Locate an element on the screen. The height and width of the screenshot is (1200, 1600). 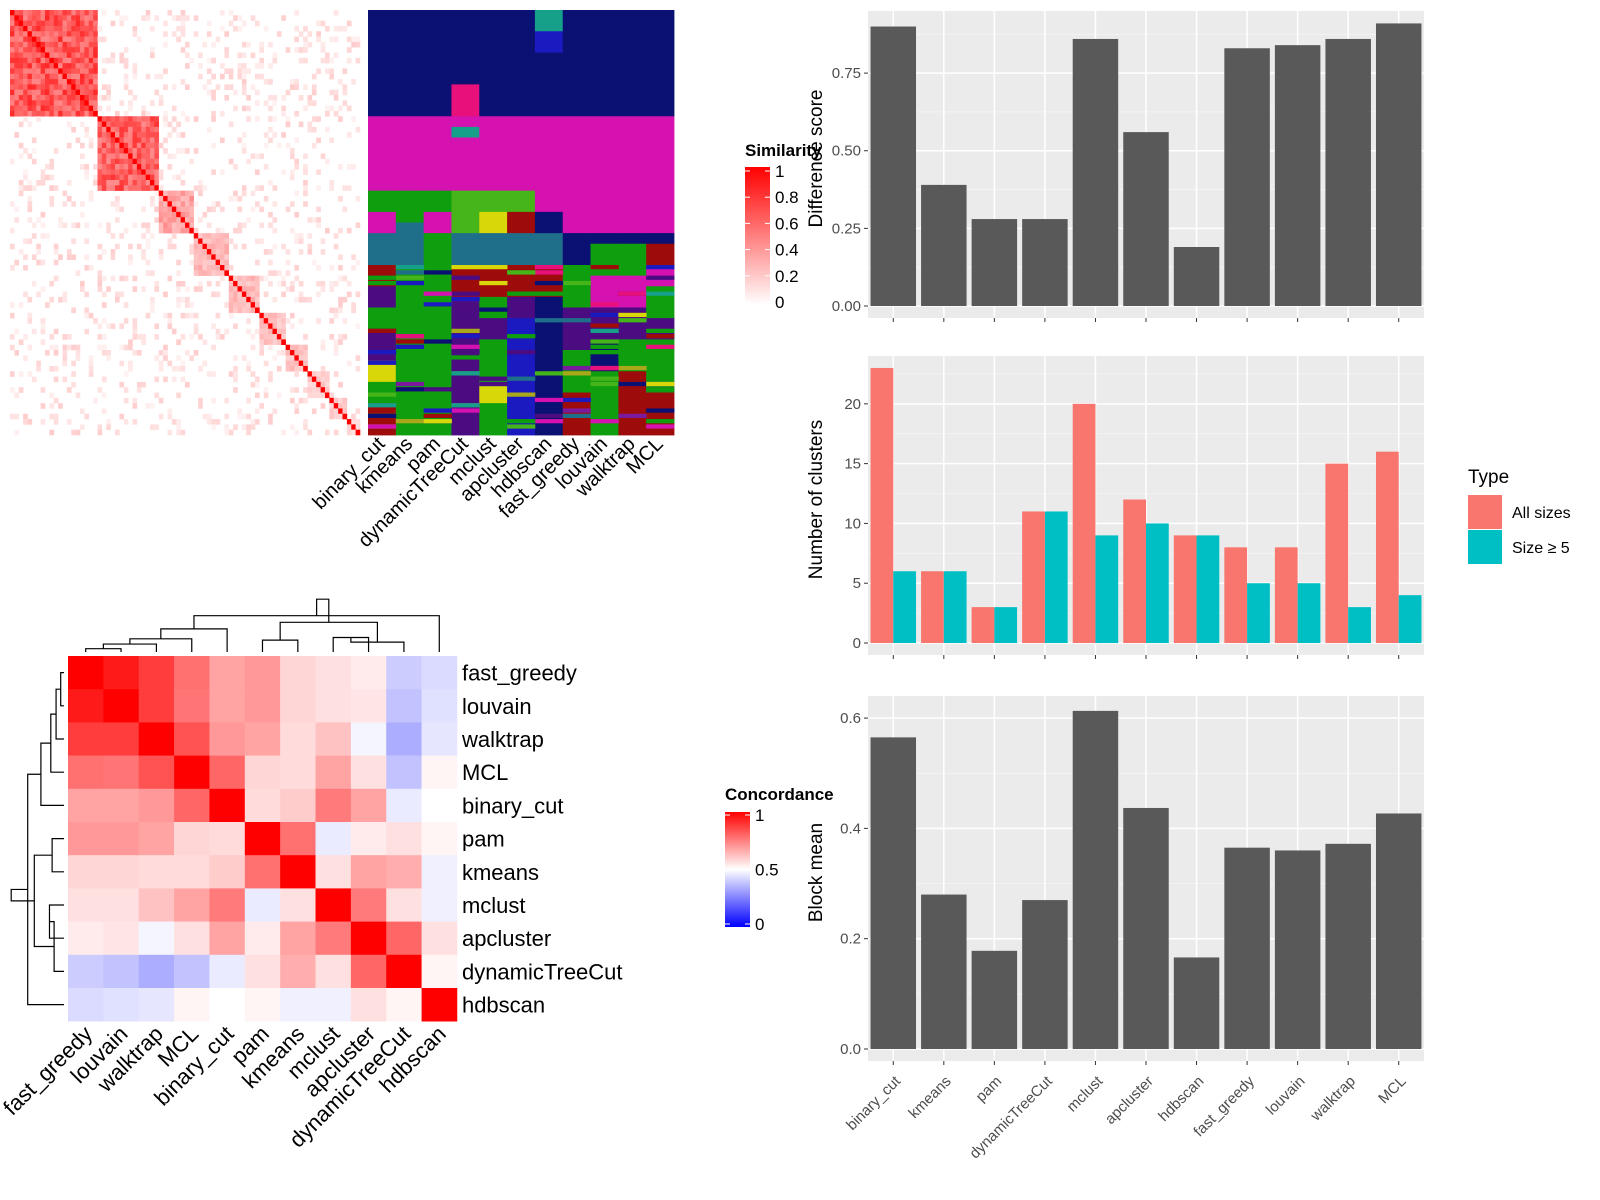
y-tick-label: 0.25 is located at coordinates (846, 228).